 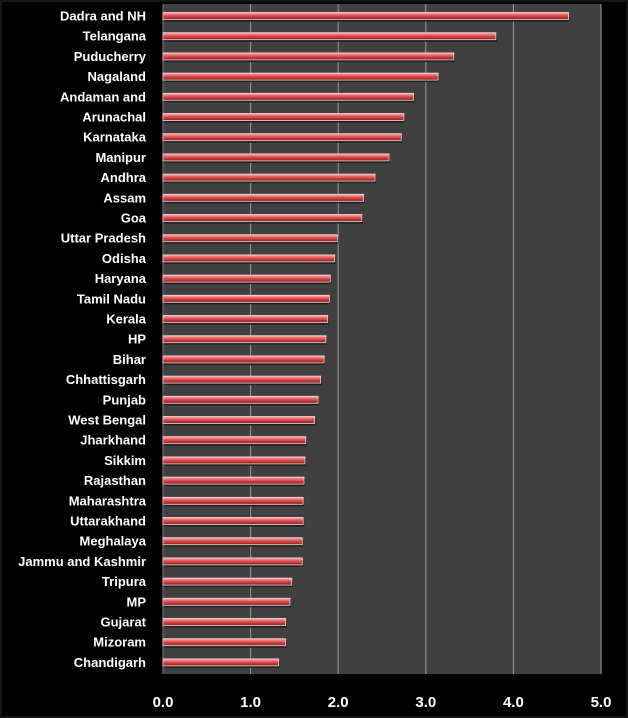 I want to click on category-label: Telangana, so click(x=115, y=36).